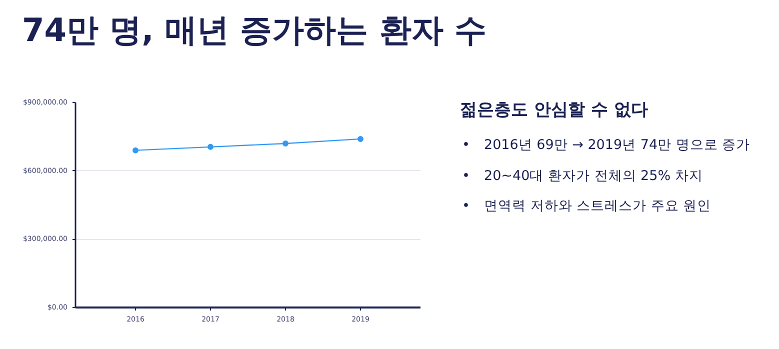 The height and width of the screenshot is (349, 779). What do you see at coordinates (254, 30) in the screenshot?
I see `chart-title: 74만 명, 매년 증가하는 환자 수` at bounding box center [254, 30].